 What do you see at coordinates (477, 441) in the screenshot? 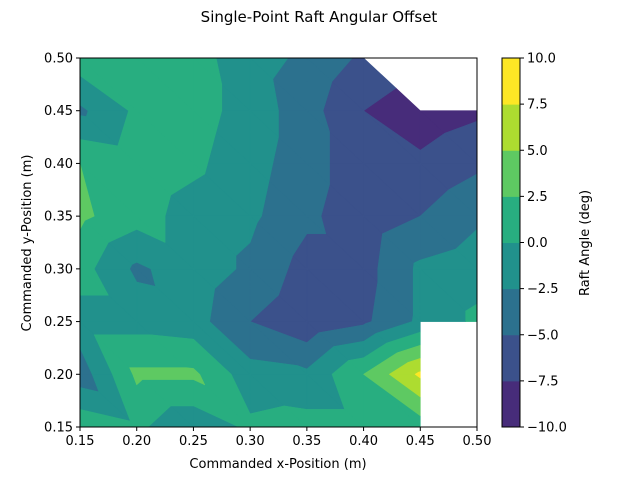
I see `x-tick-label: 0.50` at bounding box center [477, 441].